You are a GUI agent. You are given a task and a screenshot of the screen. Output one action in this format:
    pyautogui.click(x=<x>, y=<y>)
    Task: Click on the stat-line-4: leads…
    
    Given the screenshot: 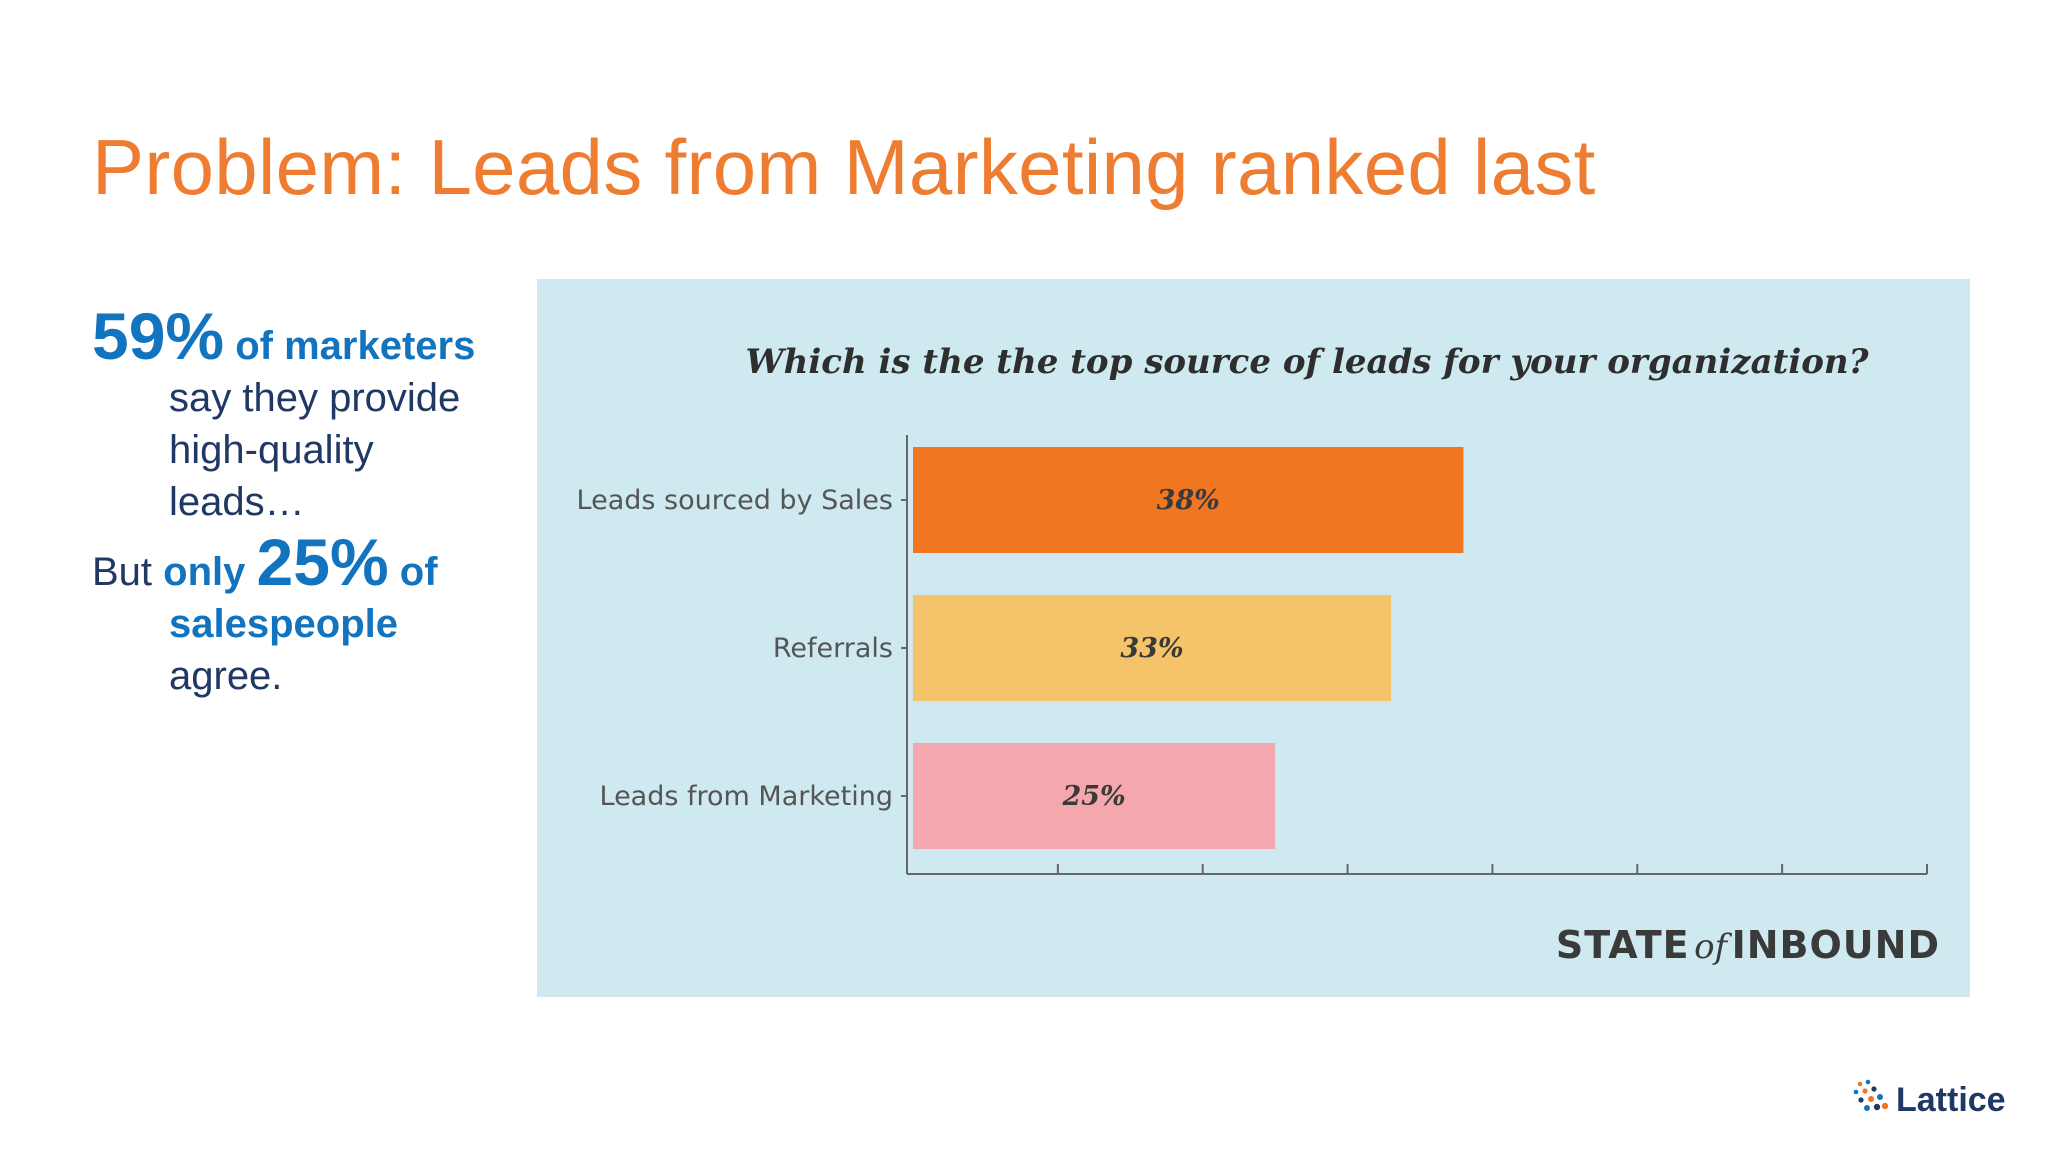 What is the action you would take?
    pyautogui.click(x=237, y=502)
    